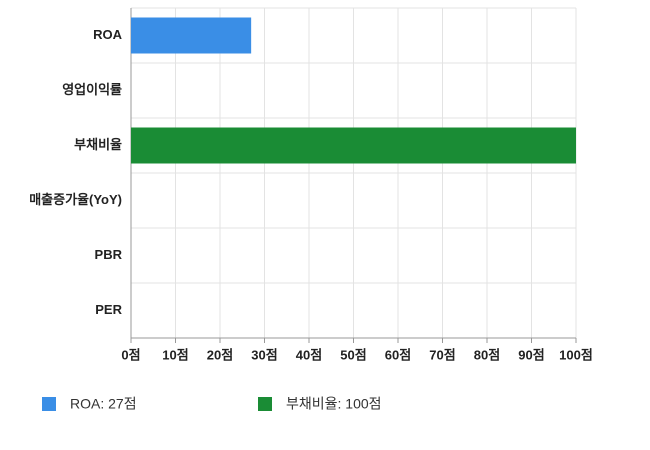  What do you see at coordinates (75, 199) in the screenshot?
I see `y-tick-label: 매출증가율(YoY)` at bounding box center [75, 199].